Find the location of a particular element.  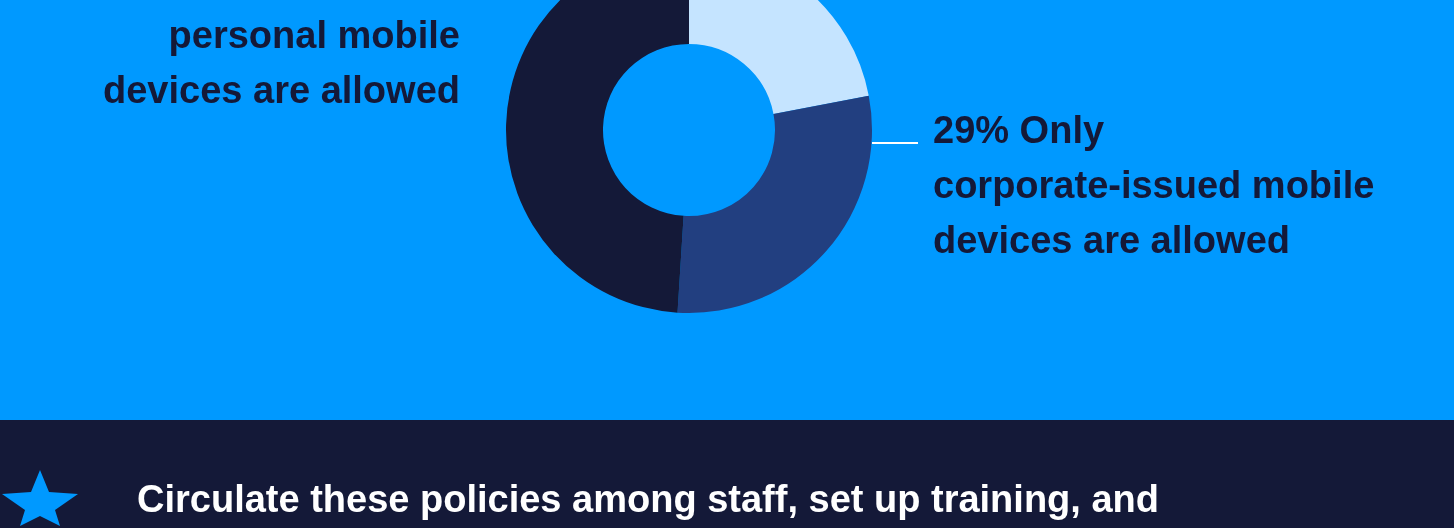

text: Circulate these policies among staff, set up training, and is located at coordinates (648, 499).